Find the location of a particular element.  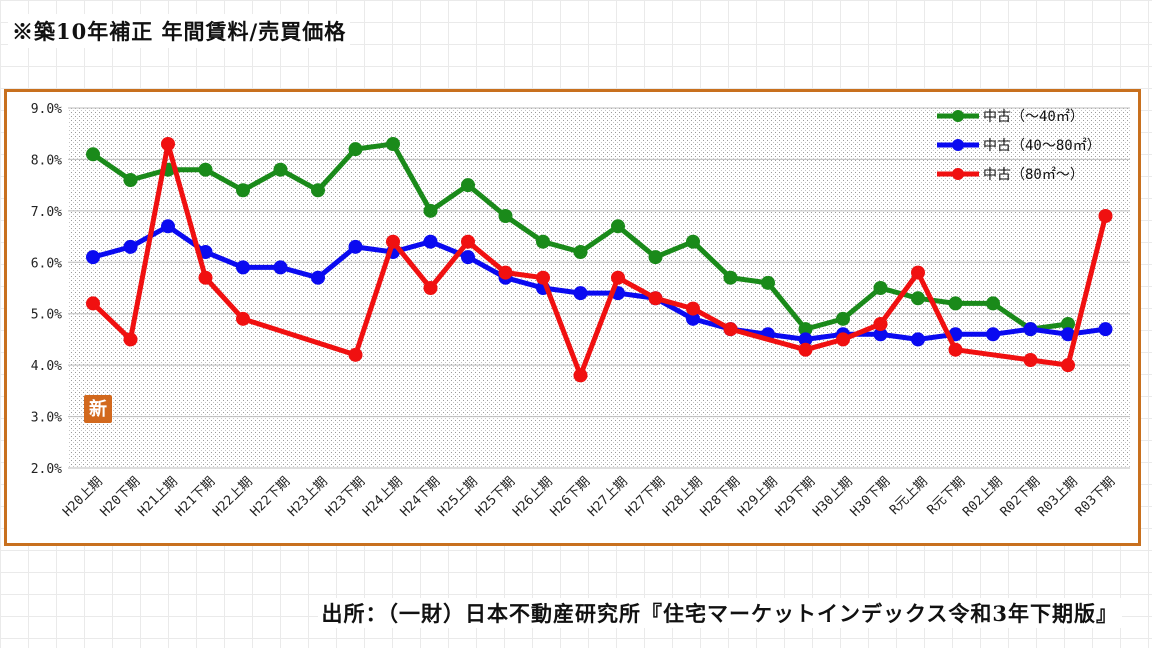

x-tick-label: H30下期 is located at coordinates (871, 497).